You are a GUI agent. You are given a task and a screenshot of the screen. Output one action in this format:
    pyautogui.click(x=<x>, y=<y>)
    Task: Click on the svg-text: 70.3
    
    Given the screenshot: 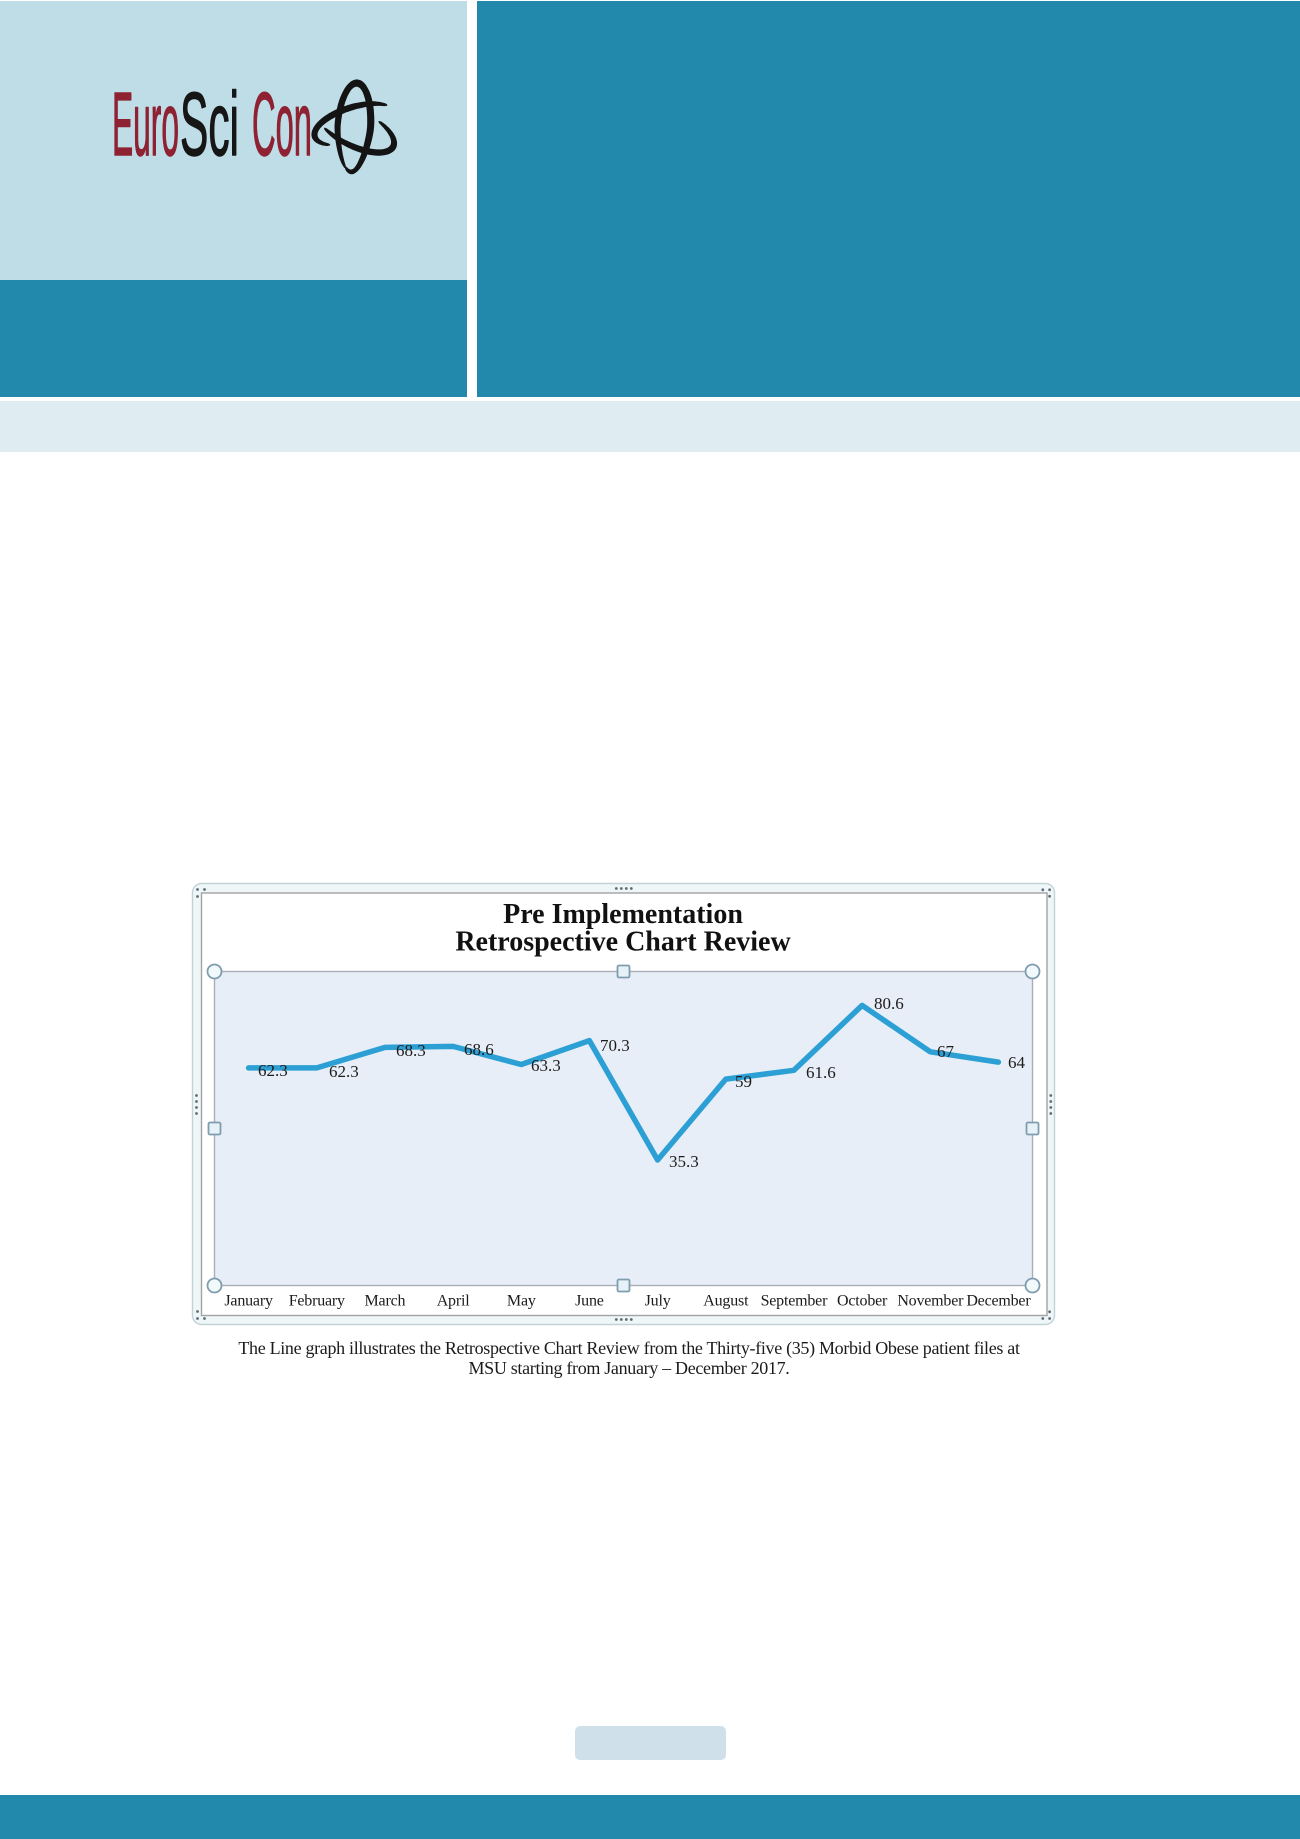 What is the action you would take?
    pyautogui.click(x=615, y=1045)
    